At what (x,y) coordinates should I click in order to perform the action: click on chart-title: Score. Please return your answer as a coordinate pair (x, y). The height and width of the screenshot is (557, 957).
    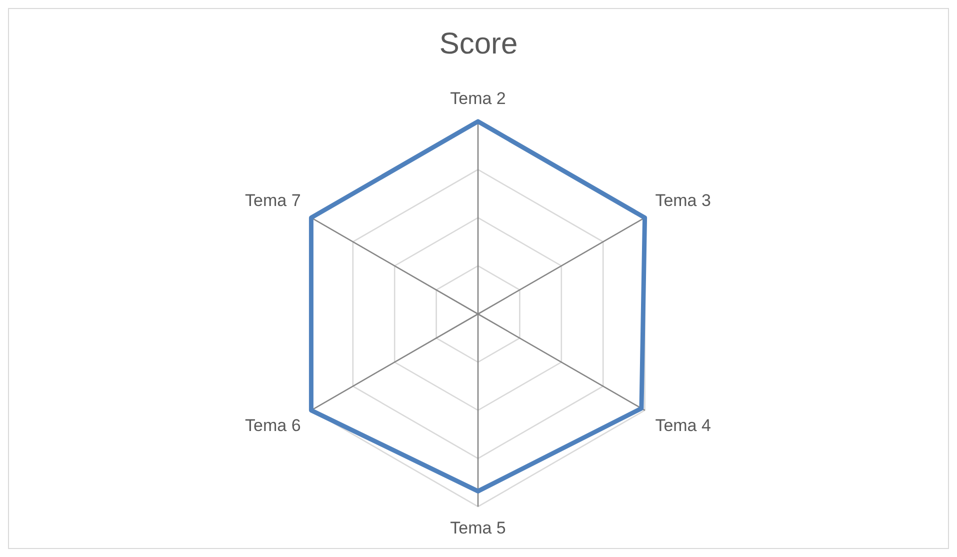
    Looking at the image, I should click on (478, 43).